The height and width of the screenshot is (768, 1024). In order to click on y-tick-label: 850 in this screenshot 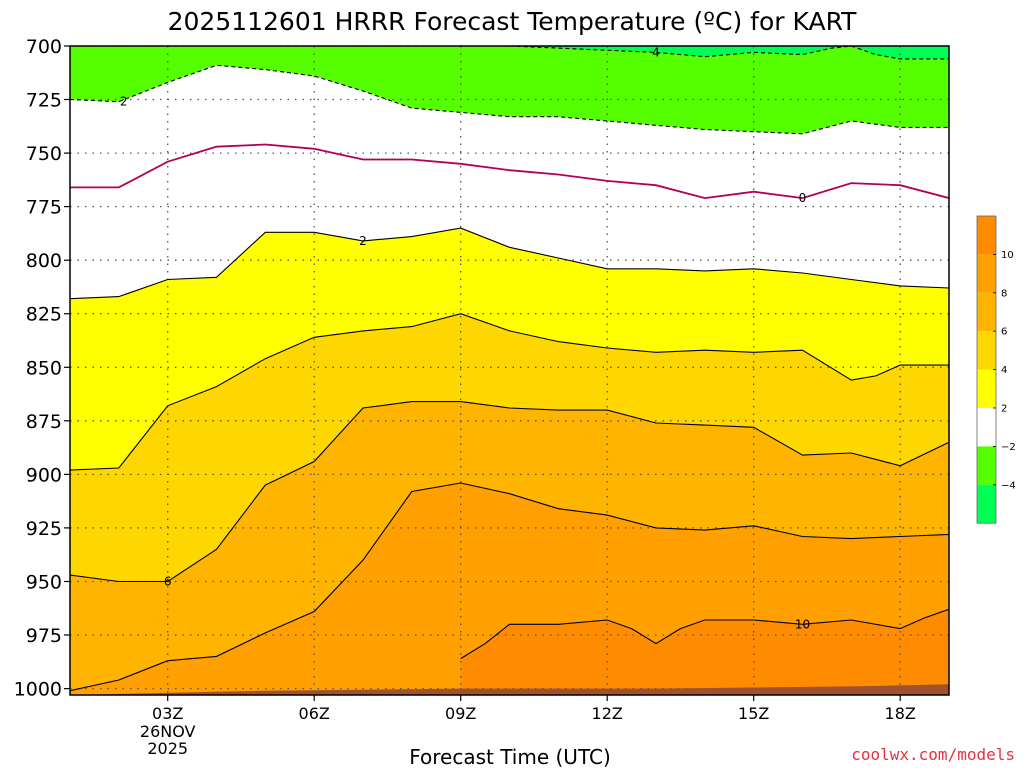, I will do `click(44, 368)`.